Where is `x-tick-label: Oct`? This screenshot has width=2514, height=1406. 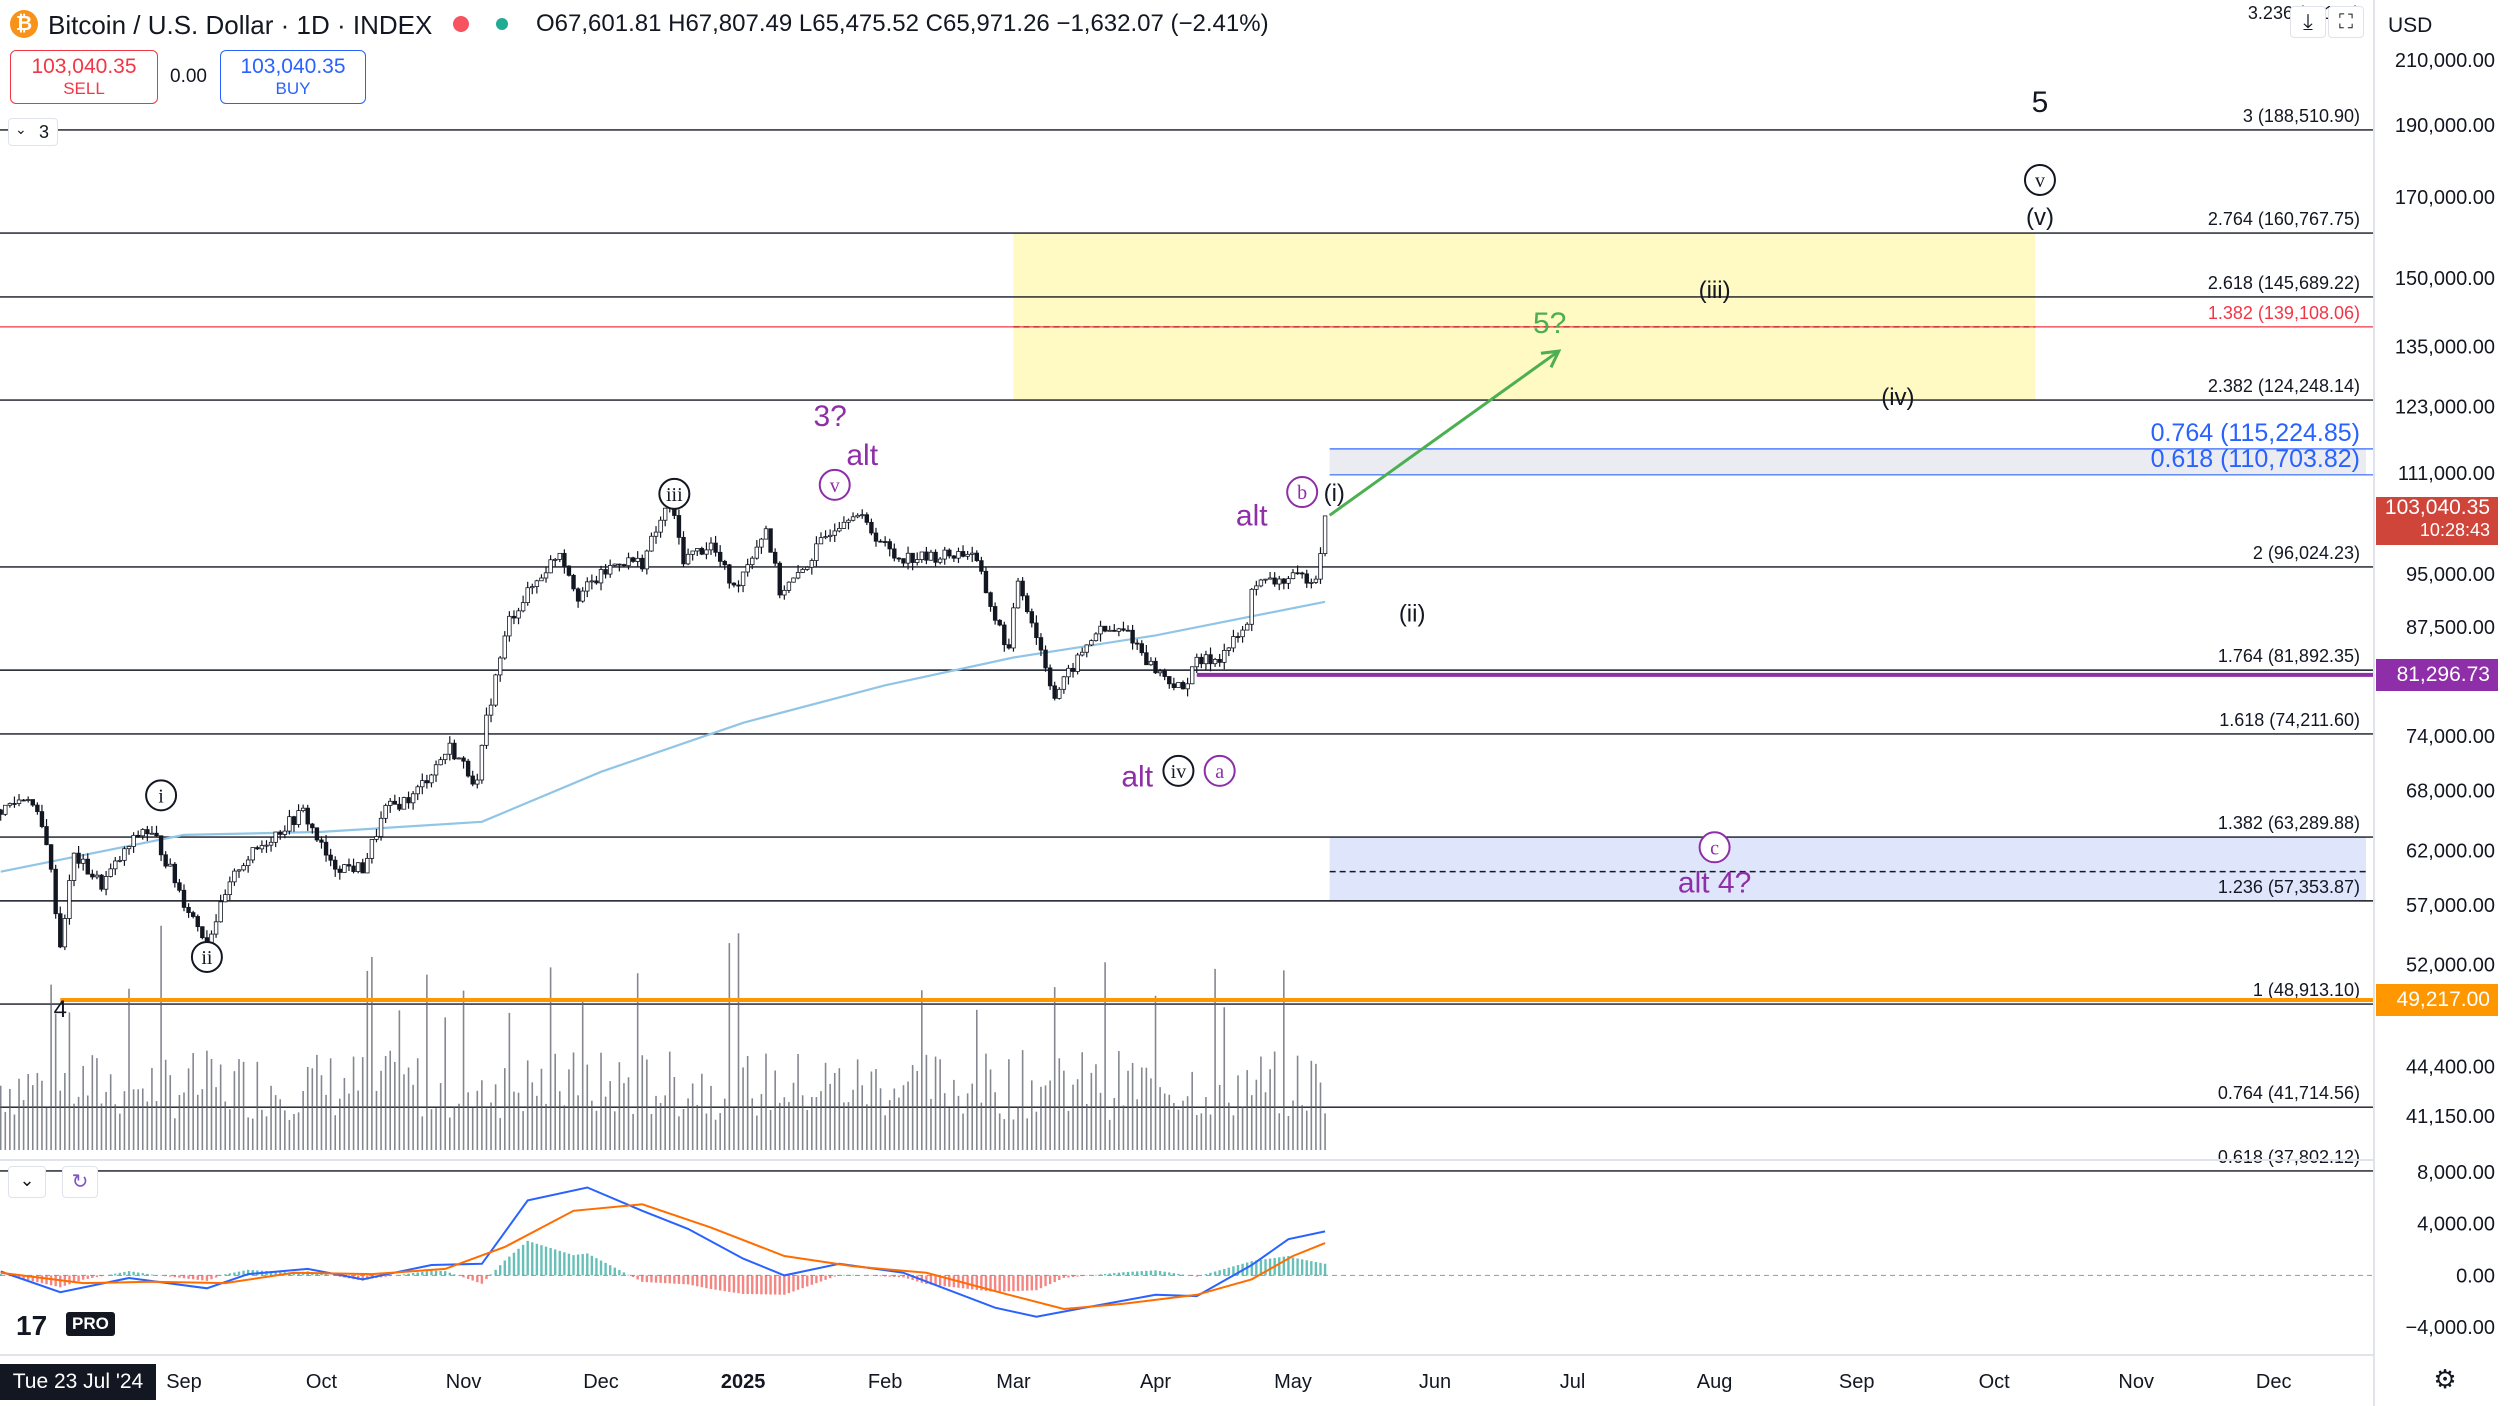
x-tick-label: Oct is located at coordinates (322, 1382).